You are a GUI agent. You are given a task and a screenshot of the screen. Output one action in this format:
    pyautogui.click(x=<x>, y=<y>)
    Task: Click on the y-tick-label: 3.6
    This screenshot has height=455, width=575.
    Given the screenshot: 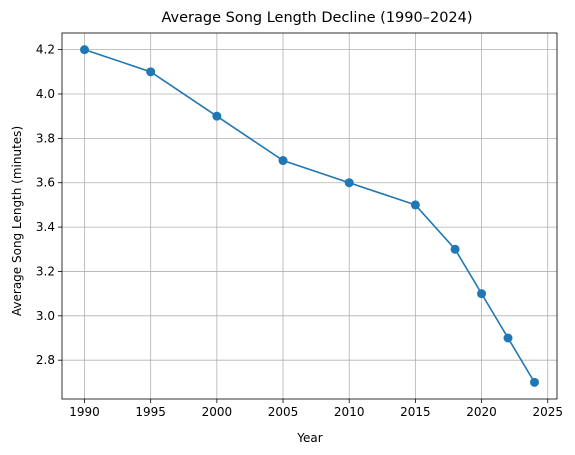 What is the action you would take?
    pyautogui.click(x=45, y=183)
    